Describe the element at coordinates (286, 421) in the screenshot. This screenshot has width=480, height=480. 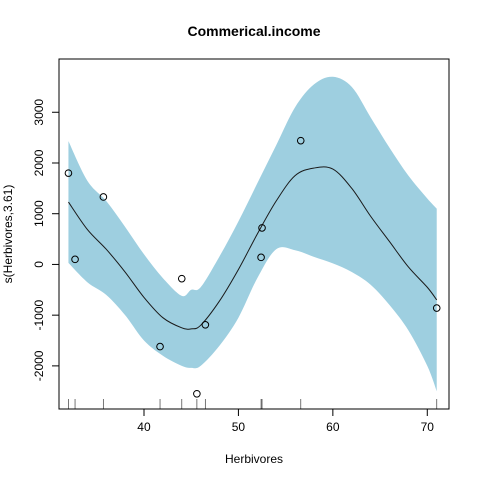
I see `x-axis: 40 50 60 70` at that location.